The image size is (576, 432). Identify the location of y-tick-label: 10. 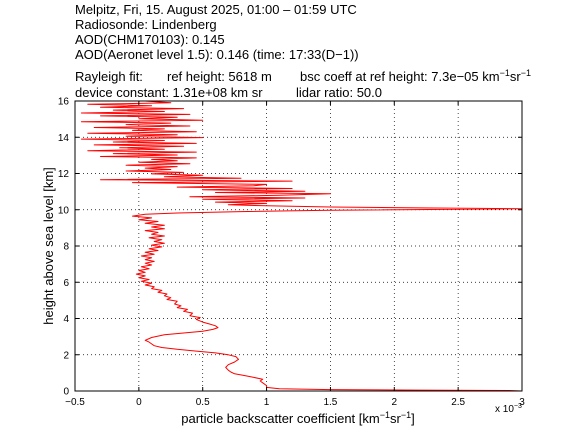
(64, 210).